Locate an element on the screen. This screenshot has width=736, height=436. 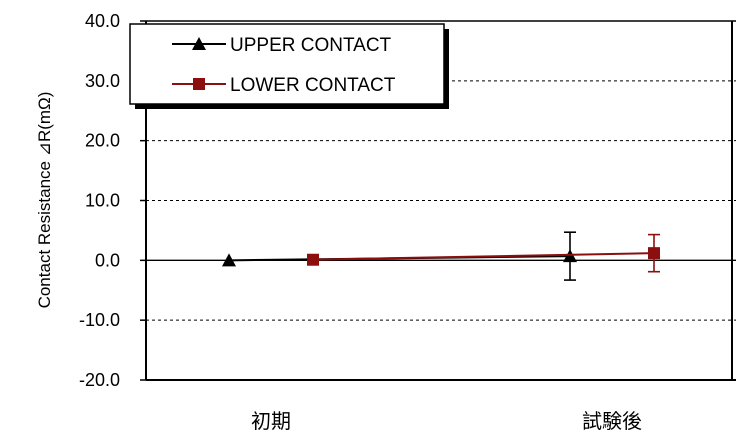
legend-label: LOWER CONTACT is located at coordinates (313, 85).